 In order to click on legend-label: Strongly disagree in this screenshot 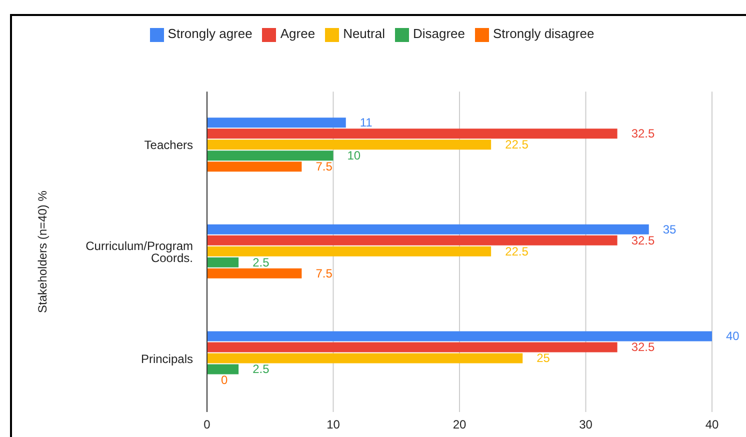, I will do `click(543, 33)`.